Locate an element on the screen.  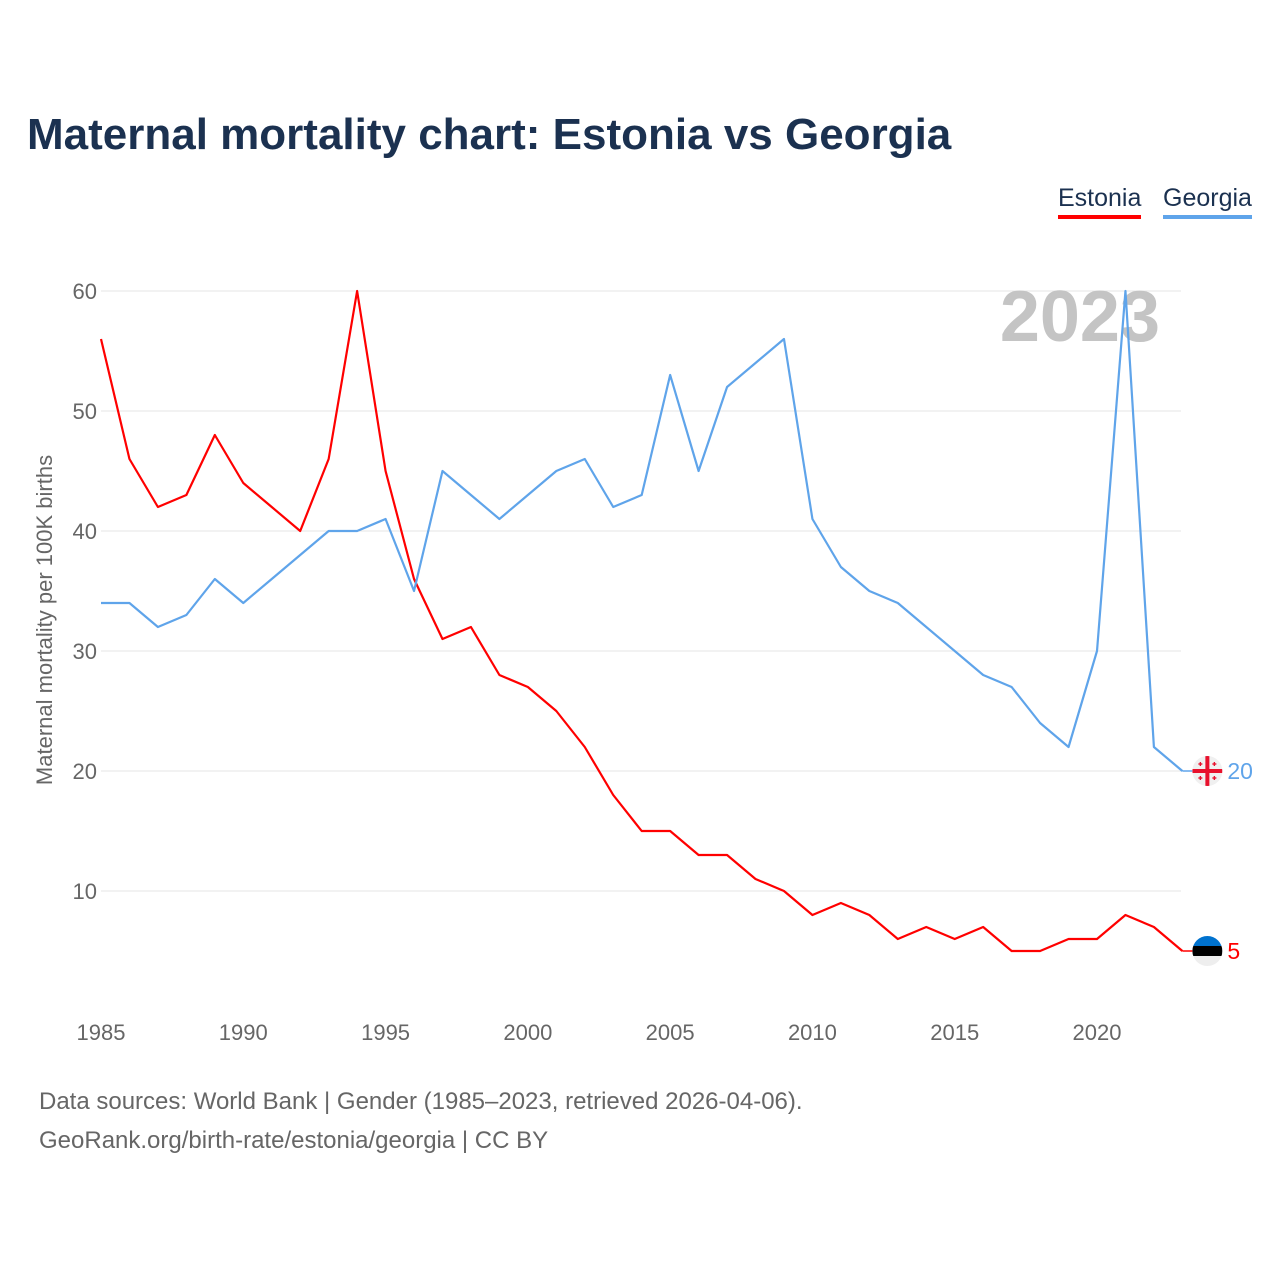
x-tick-label: 1990 is located at coordinates (243, 1032).